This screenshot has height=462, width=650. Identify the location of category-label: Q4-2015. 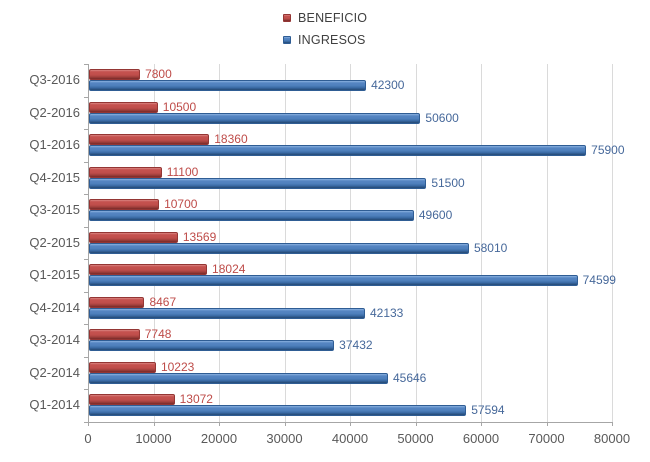
(54, 177).